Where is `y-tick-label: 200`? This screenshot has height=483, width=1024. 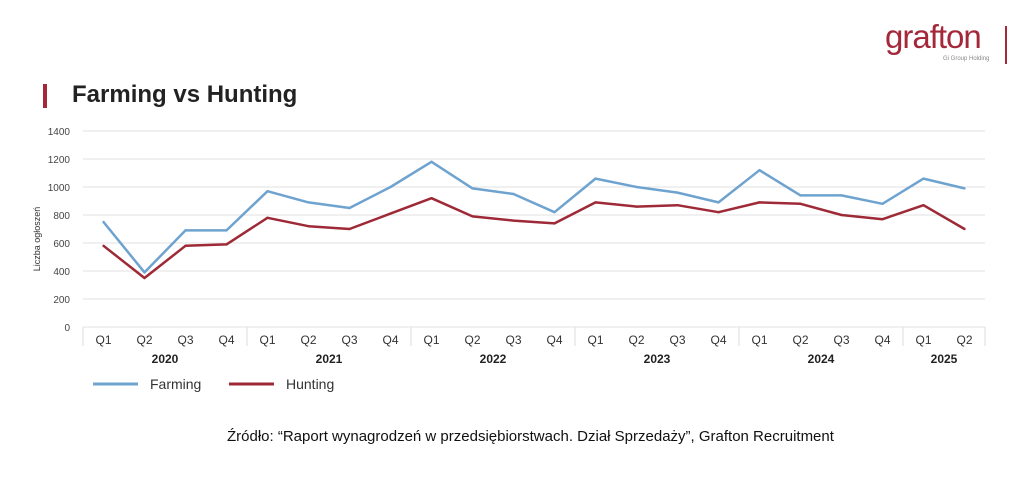
y-tick-label: 200 is located at coordinates (61, 300).